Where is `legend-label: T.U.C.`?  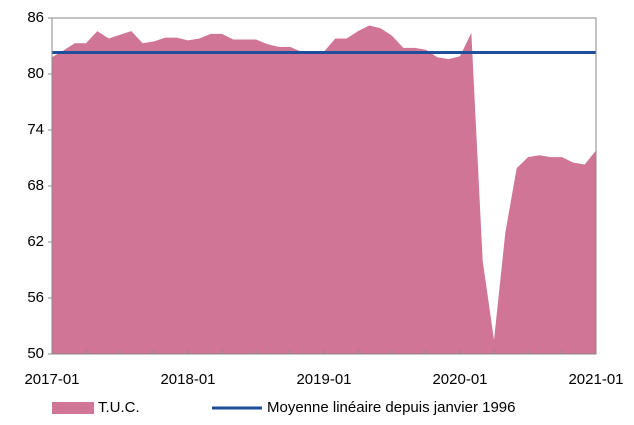
legend-label: T.U.C. is located at coordinates (119, 407).